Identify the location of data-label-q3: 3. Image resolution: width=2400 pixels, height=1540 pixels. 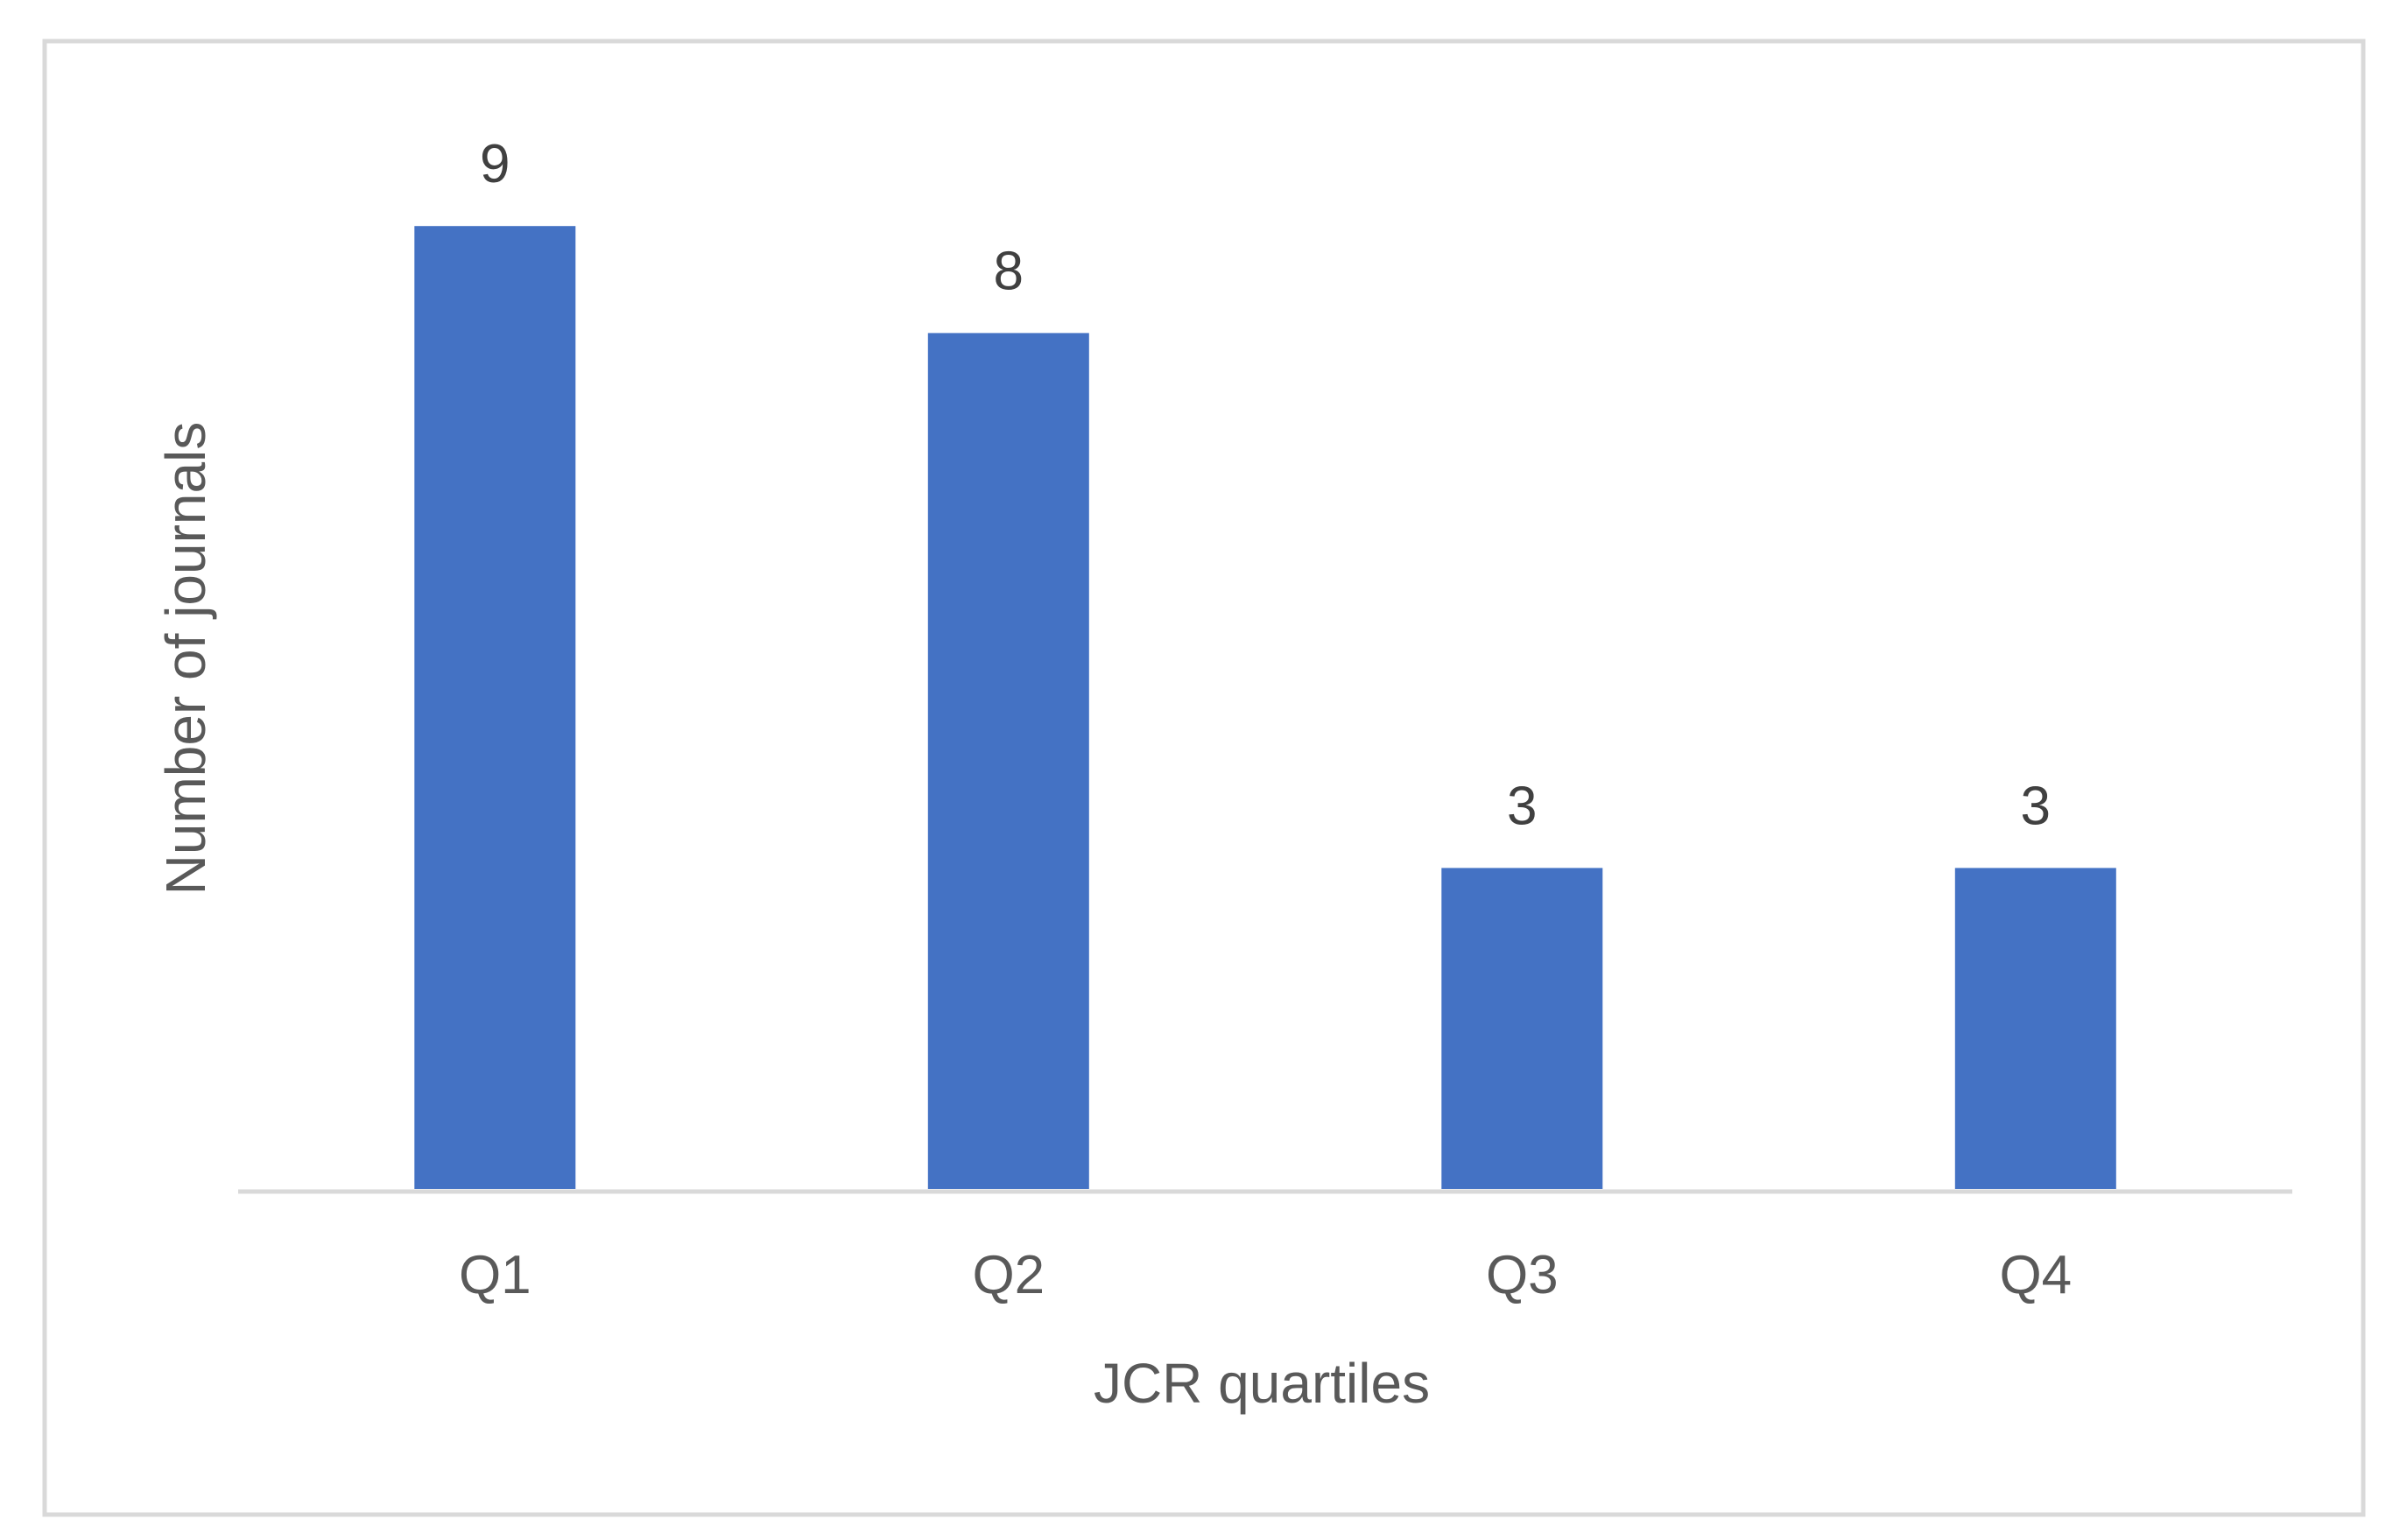
(1522, 806).